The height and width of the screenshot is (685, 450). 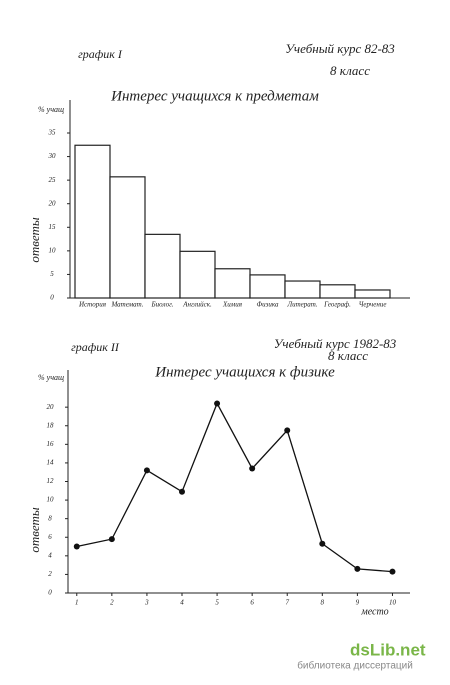 What do you see at coordinates (51, 444) in the screenshot?
I see `y-tick-label: 16` at bounding box center [51, 444].